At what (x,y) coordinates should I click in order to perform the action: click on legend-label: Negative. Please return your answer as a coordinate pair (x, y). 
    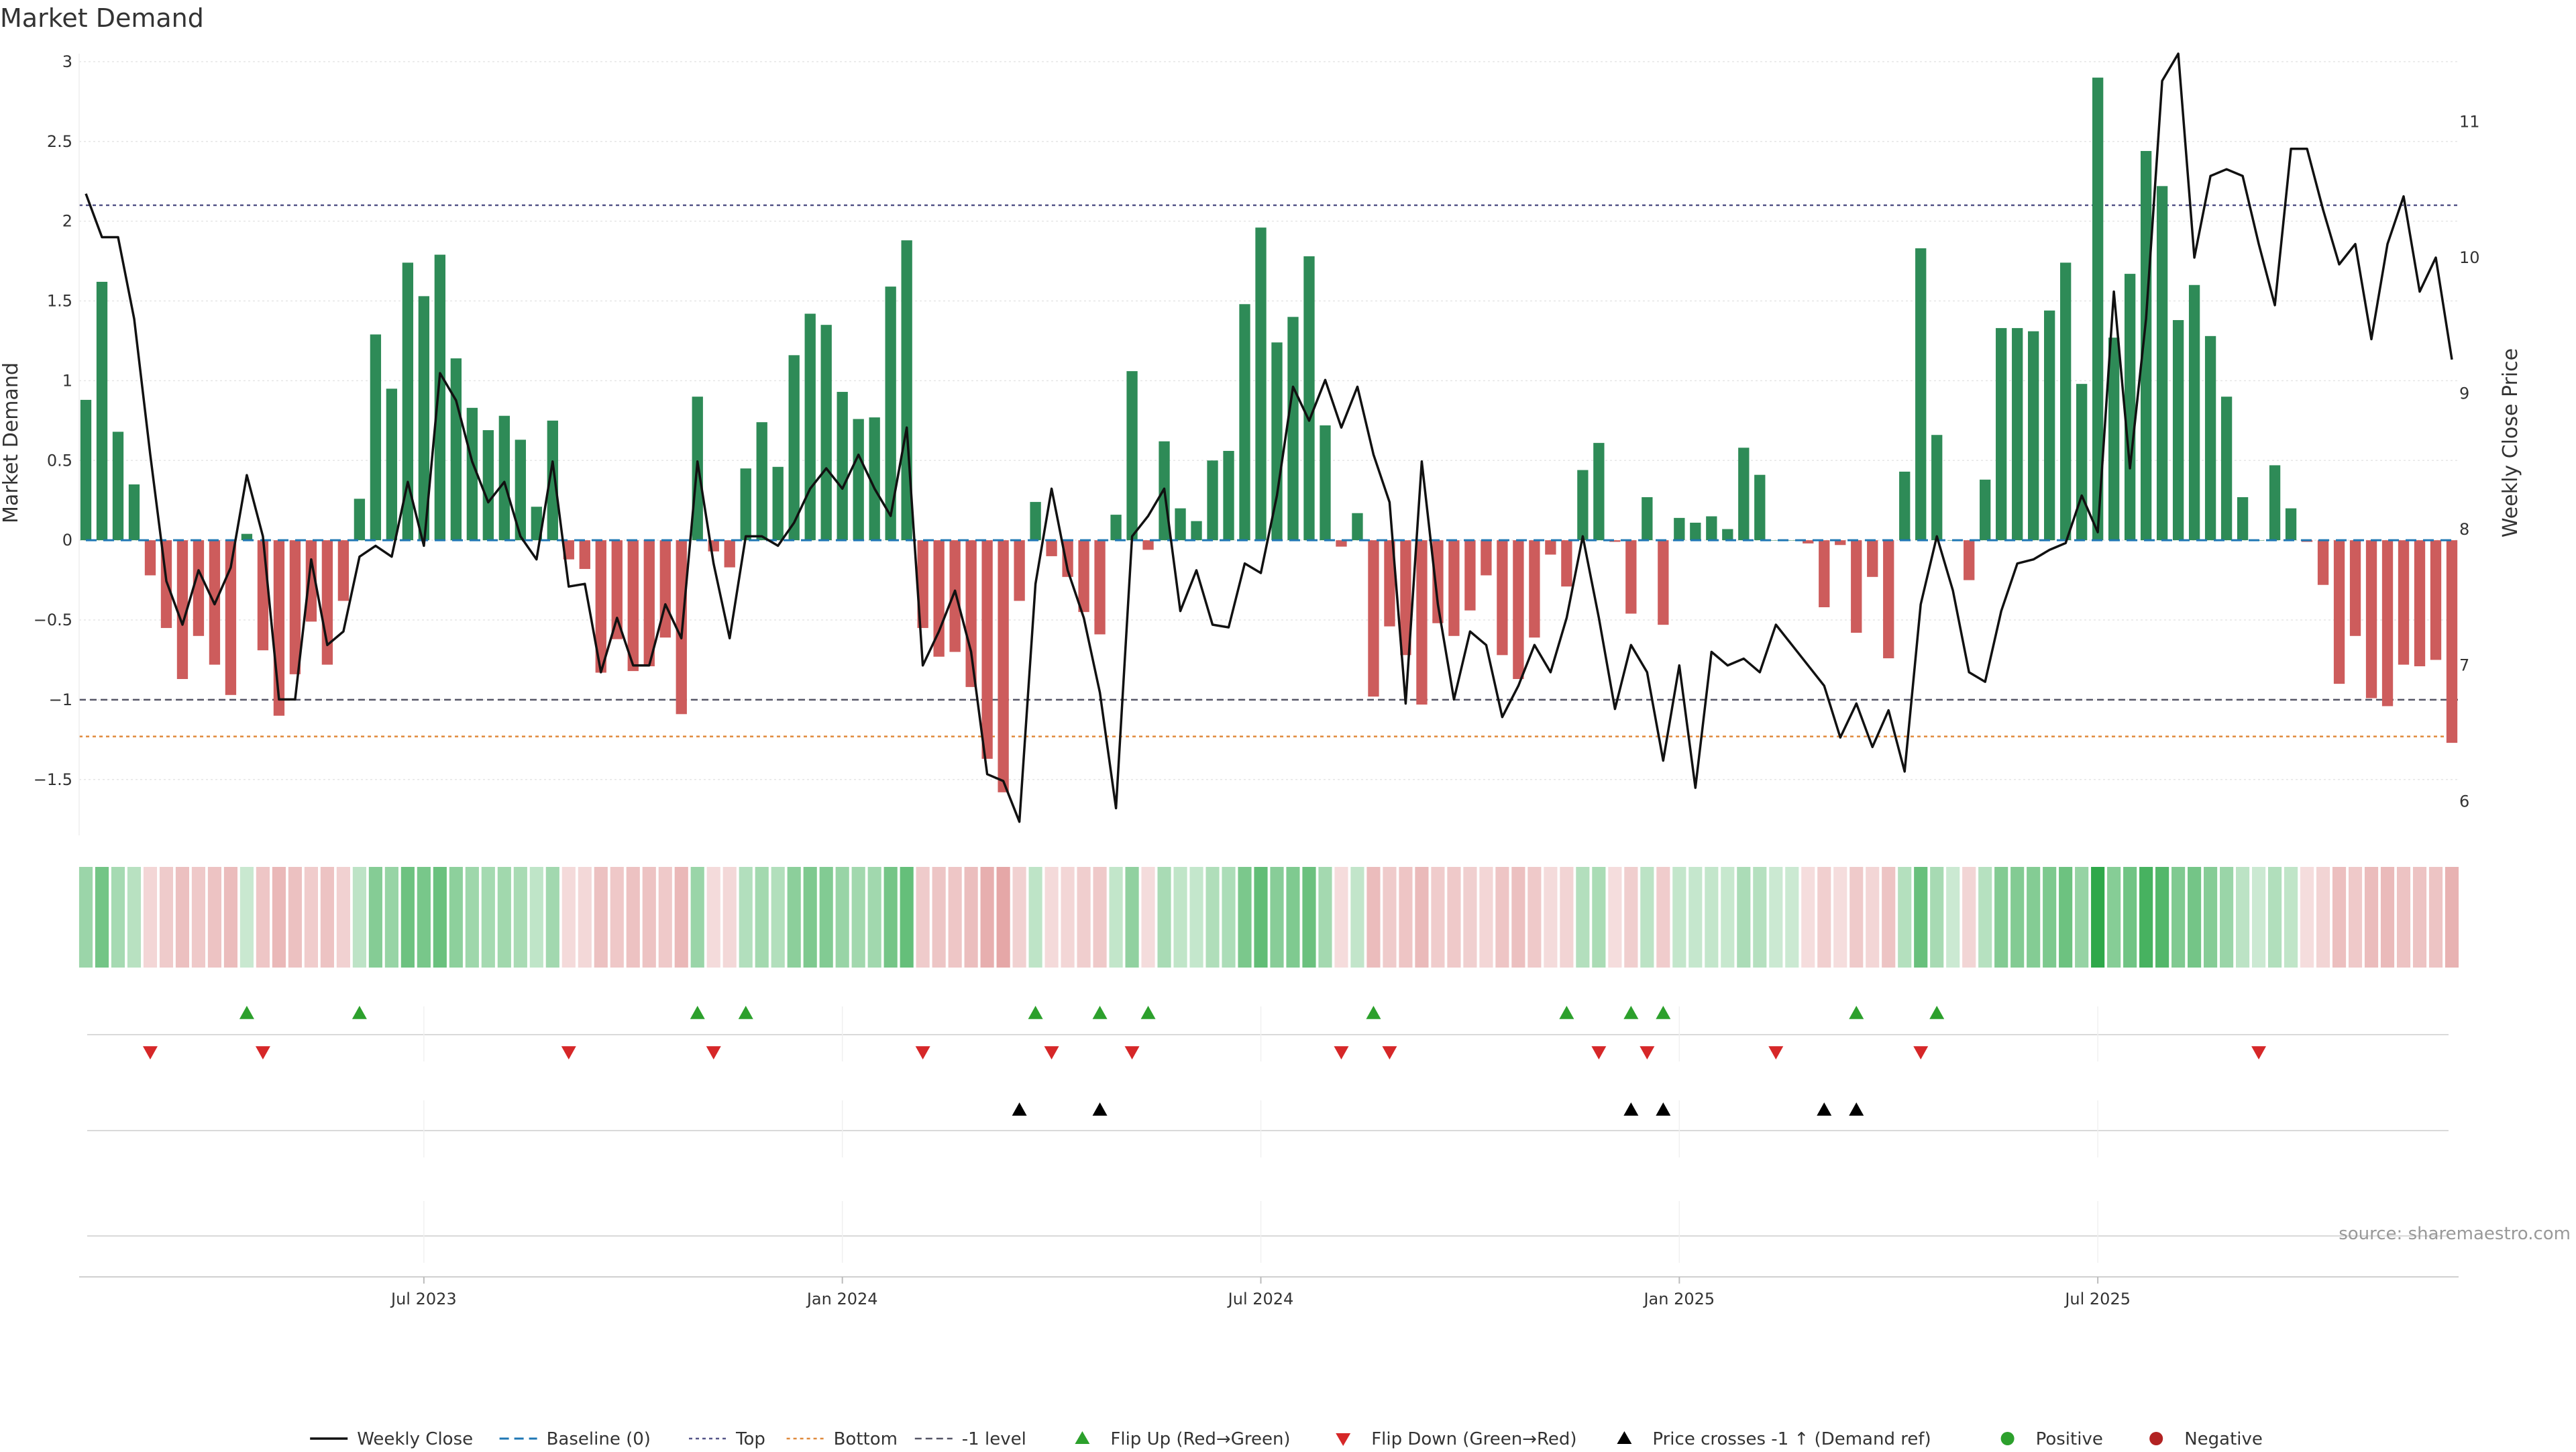
    Looking at the image, I should click on (2223, 1439).